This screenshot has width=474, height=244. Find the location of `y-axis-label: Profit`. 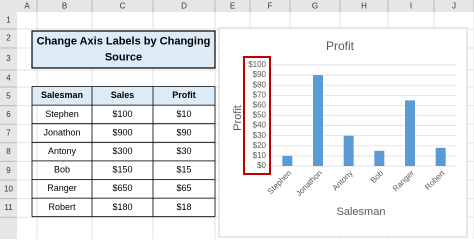

y-axis-label: Profit is located at coordinates (238, 118).